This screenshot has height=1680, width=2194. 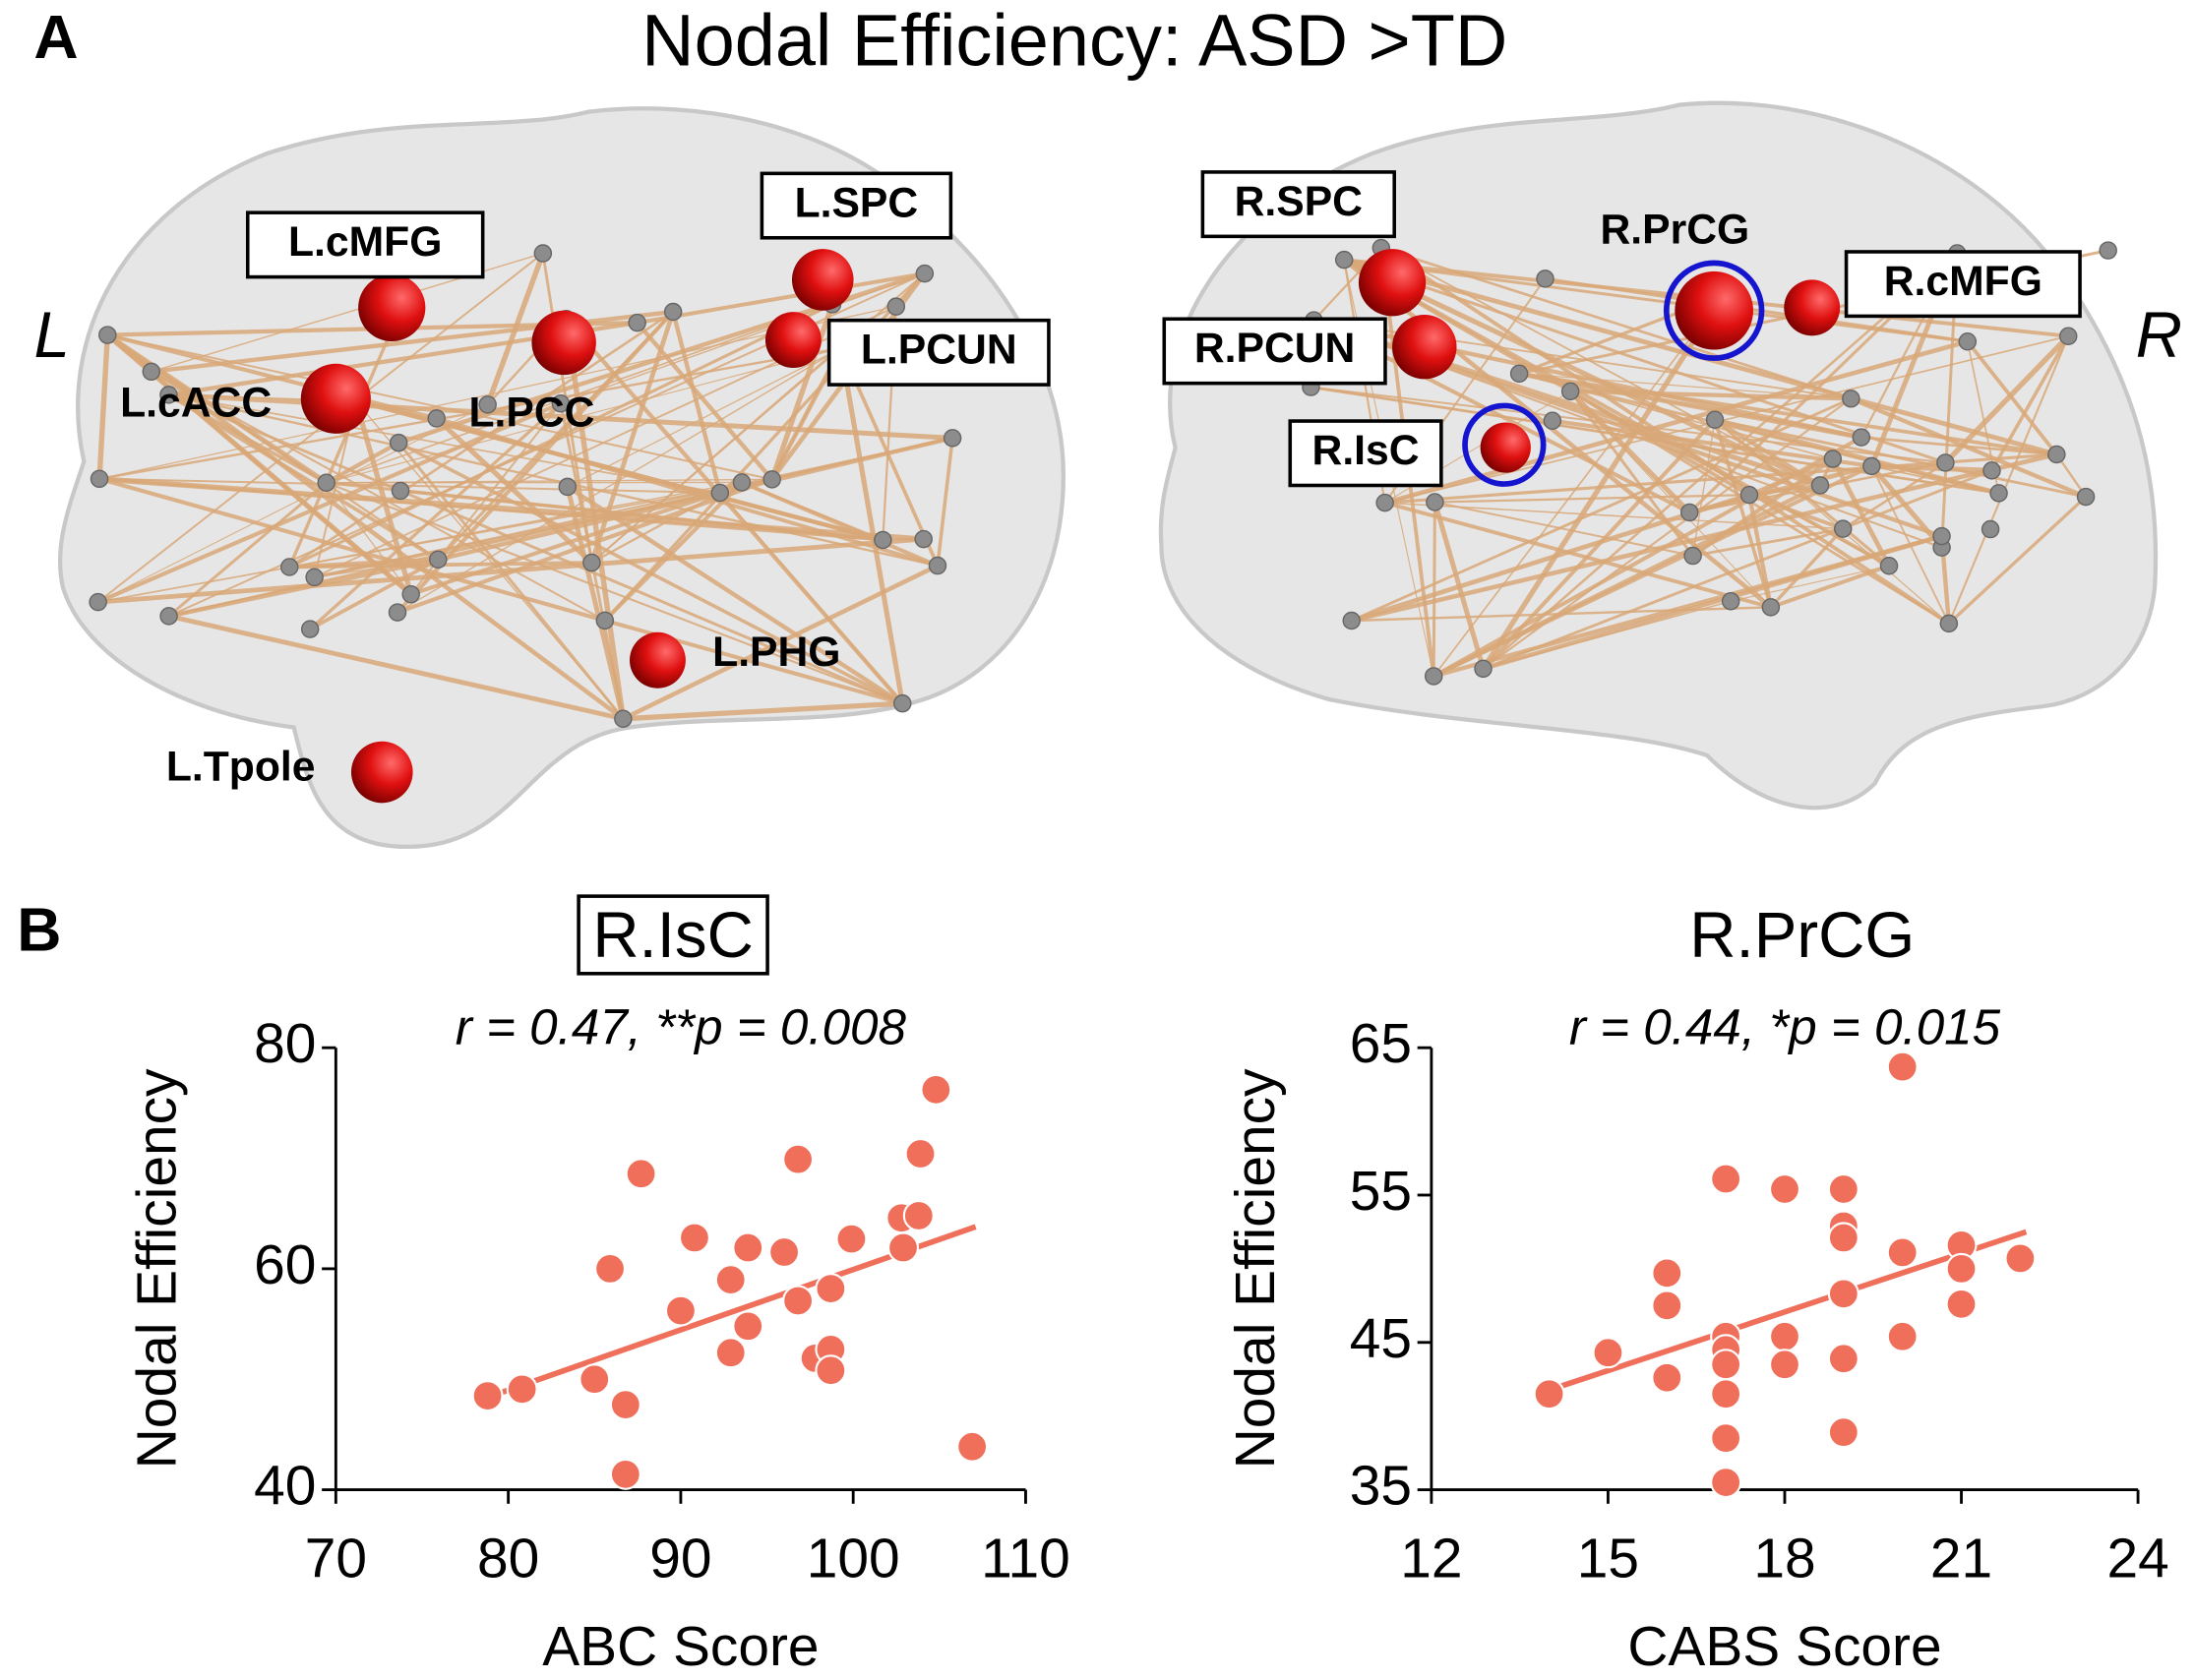 I want to click on x-axis-label: ABC Score, so click(x=680, y=1647).